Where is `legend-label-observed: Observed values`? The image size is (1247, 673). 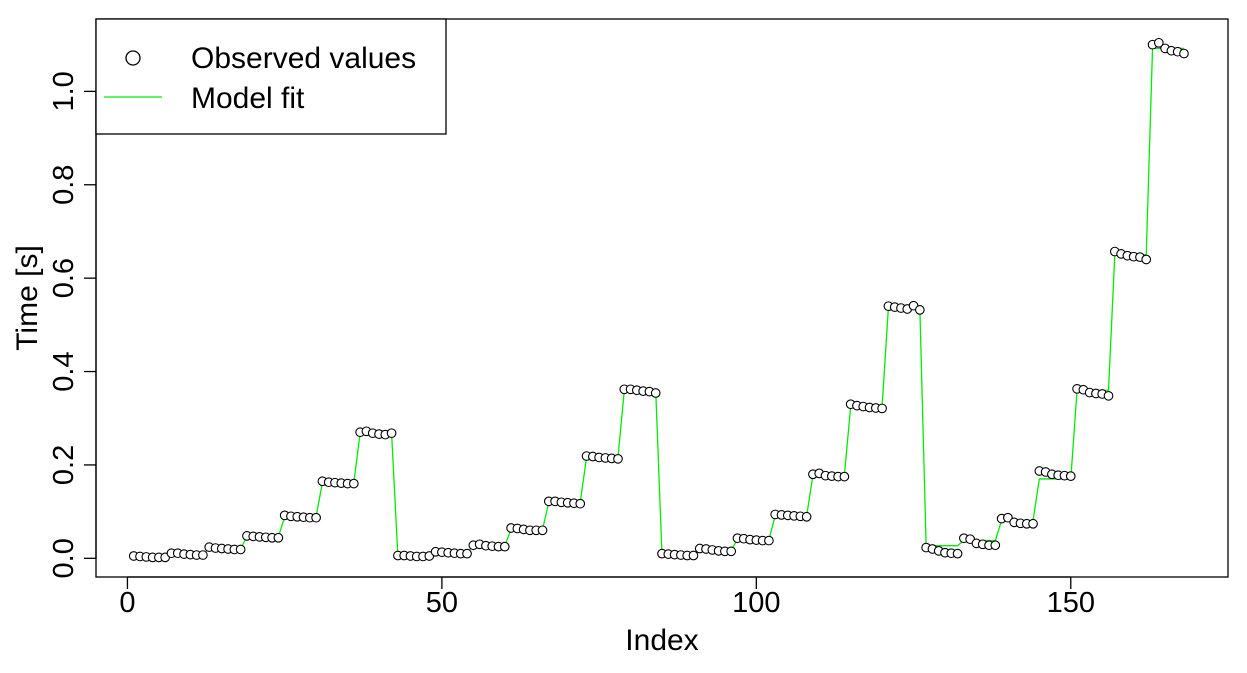 legend-label-observed: Observed values is located at coordinates (303, 58).